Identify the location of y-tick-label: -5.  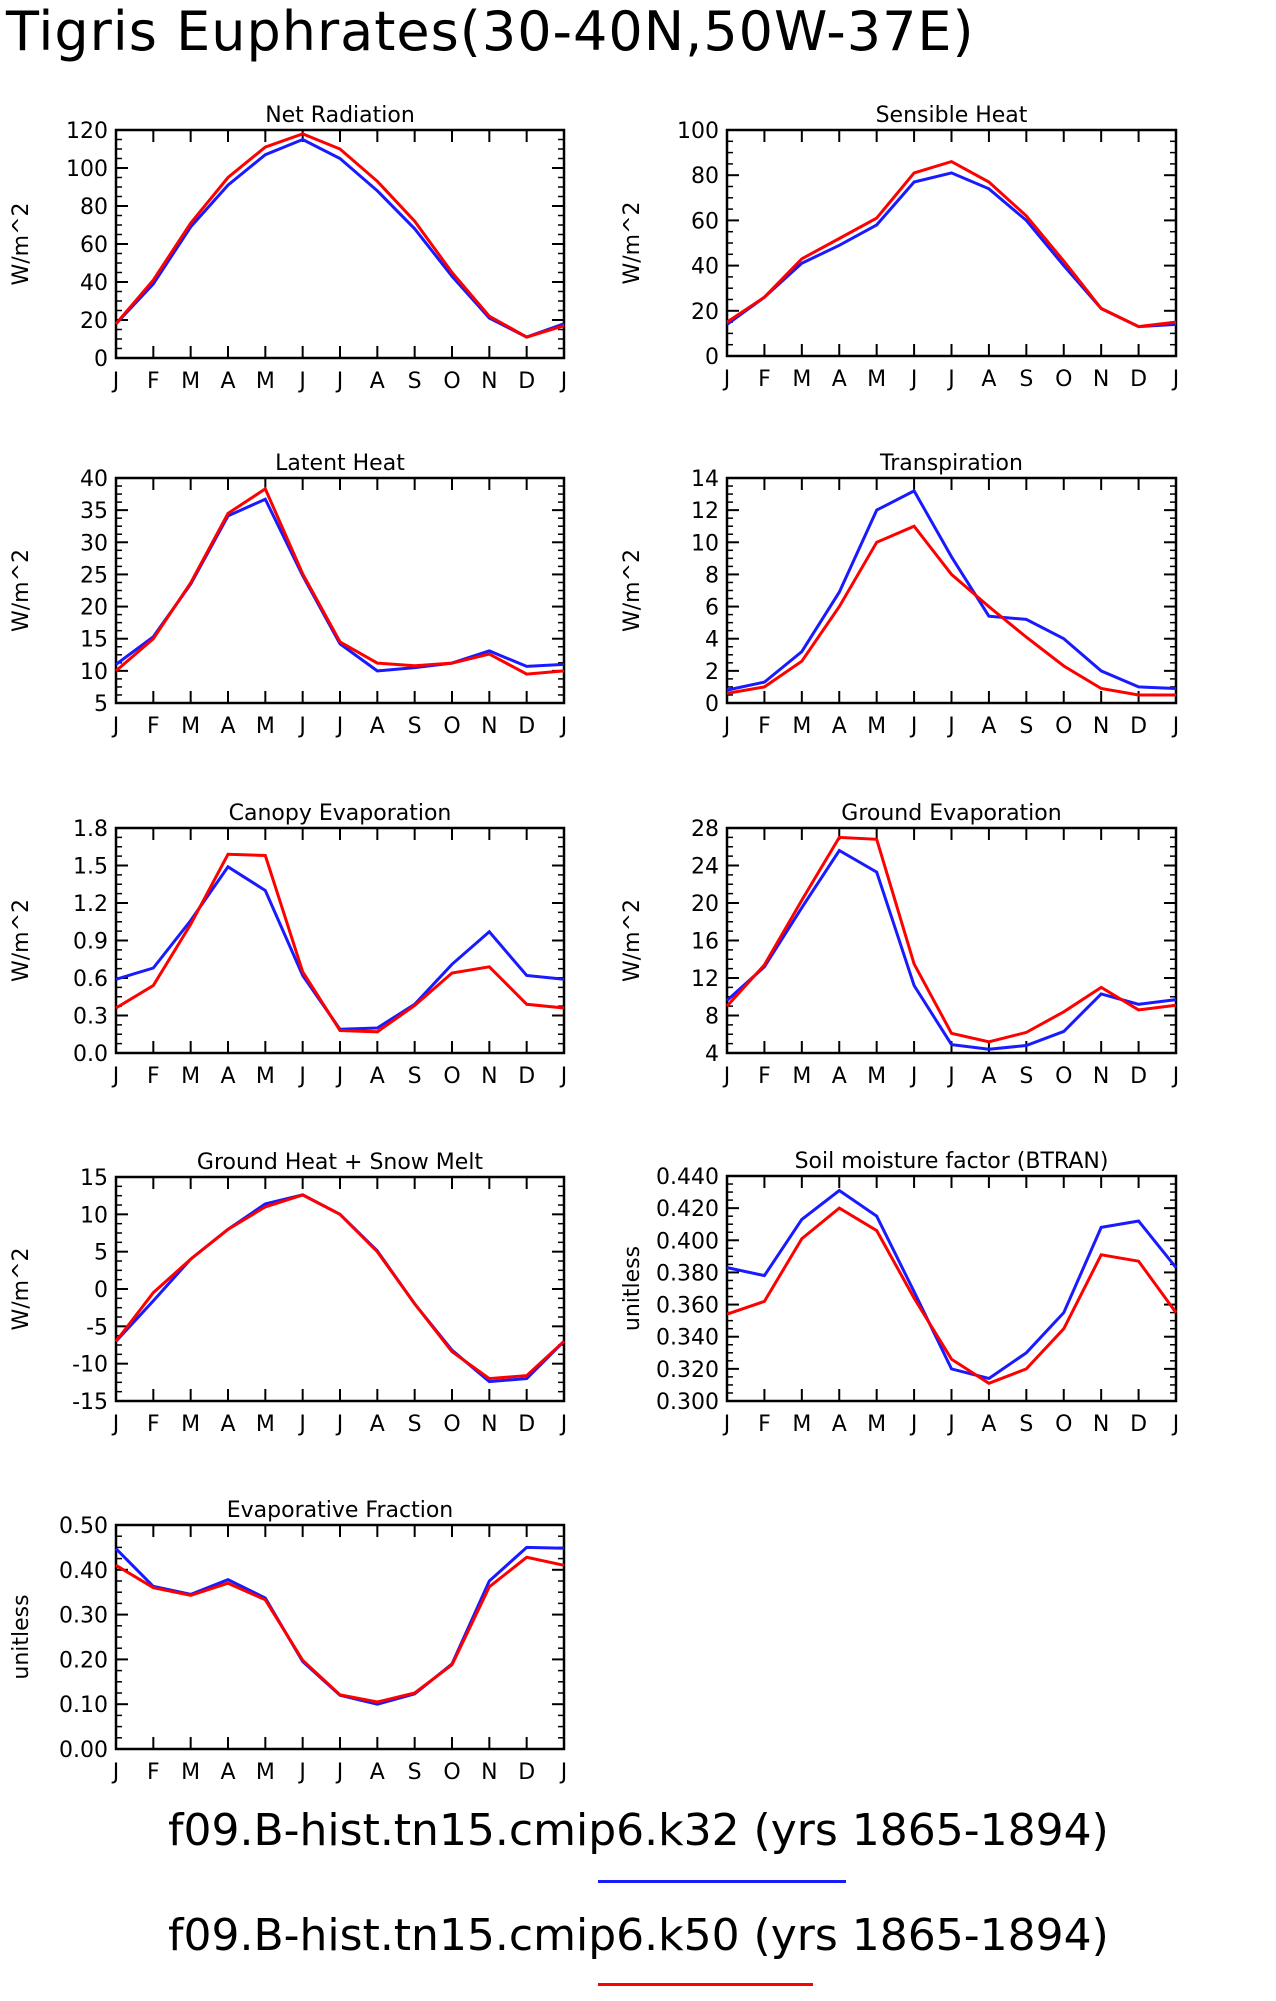
(97, 1327).